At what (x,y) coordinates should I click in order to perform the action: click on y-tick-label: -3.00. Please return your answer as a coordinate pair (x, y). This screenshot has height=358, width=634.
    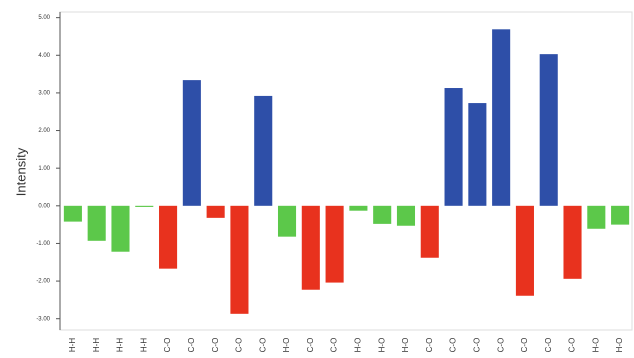
    Looking at the image, I should click on (43, 319).